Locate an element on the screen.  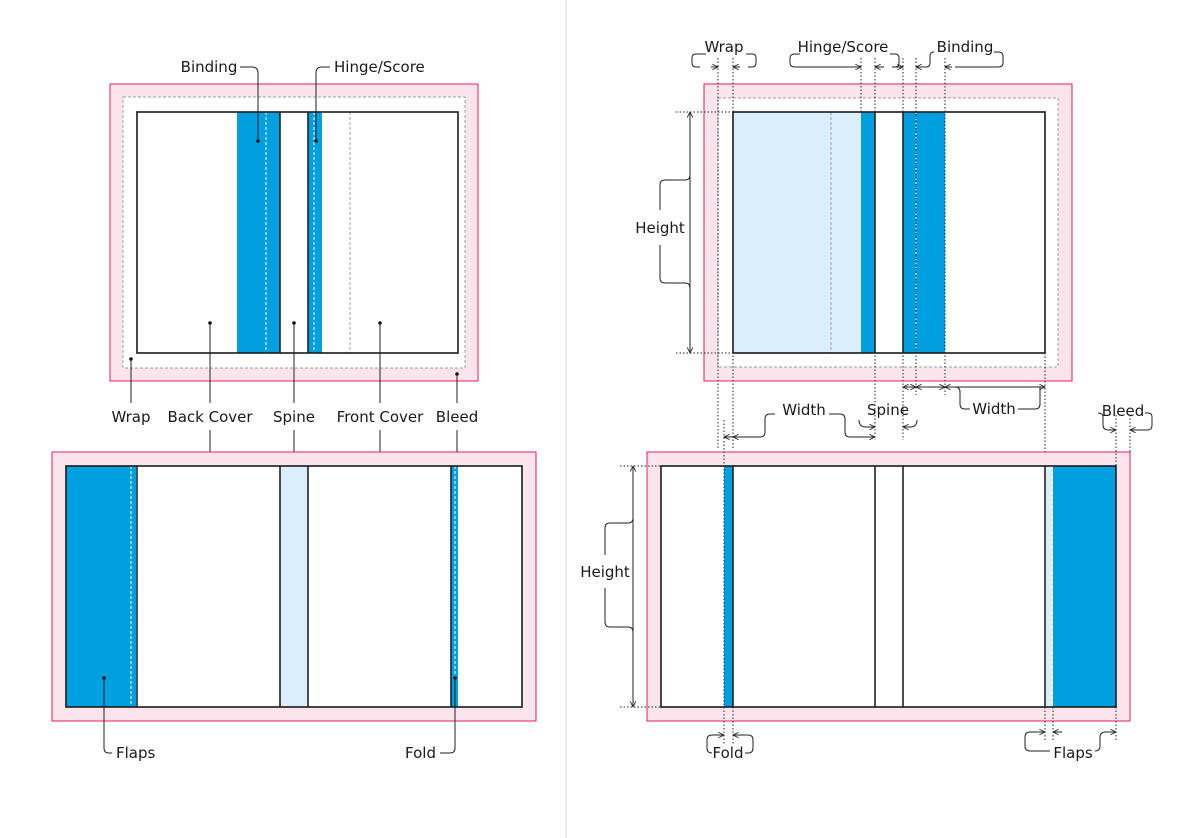
label-binding: Binding is located at coordinates (209, 67).